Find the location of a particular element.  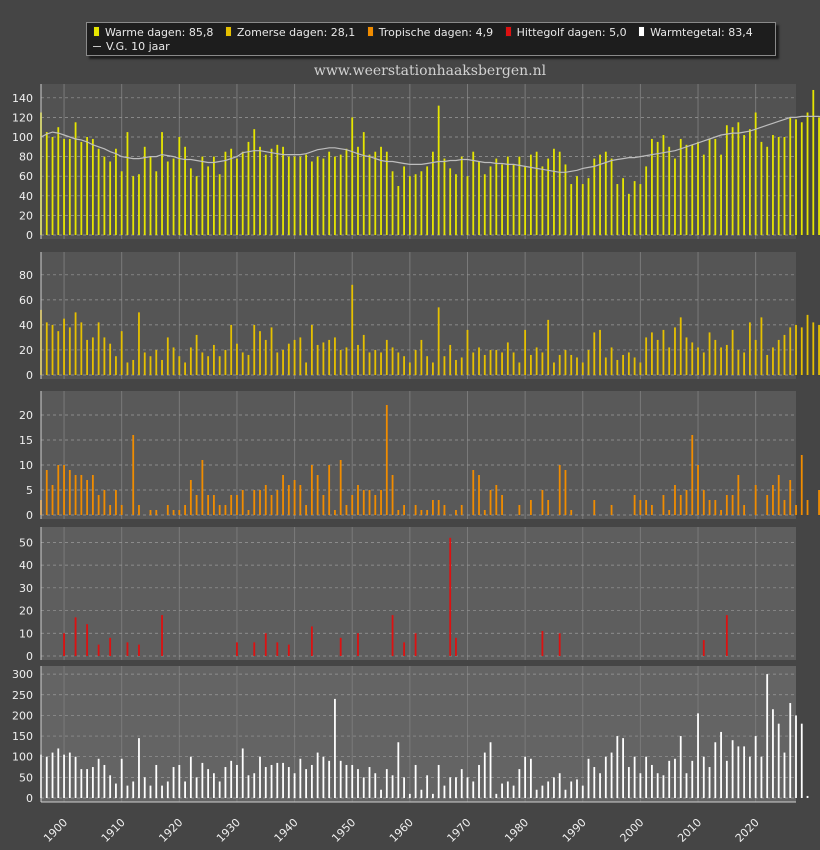

legend-label: Warmtegetal: 83,4 is located at coordinates (701, 32).